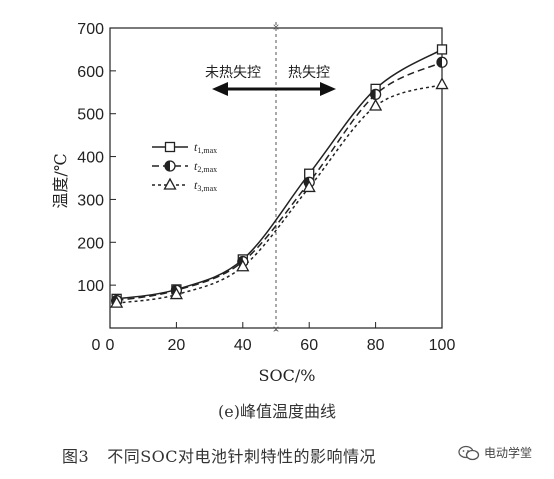 Image resolution: width=554 pixels, height=479 pixels. What do you see at coordinates (110, 345) in the screenshot?
I see `x-tick-label: 0` at bounding box center [110, 345].